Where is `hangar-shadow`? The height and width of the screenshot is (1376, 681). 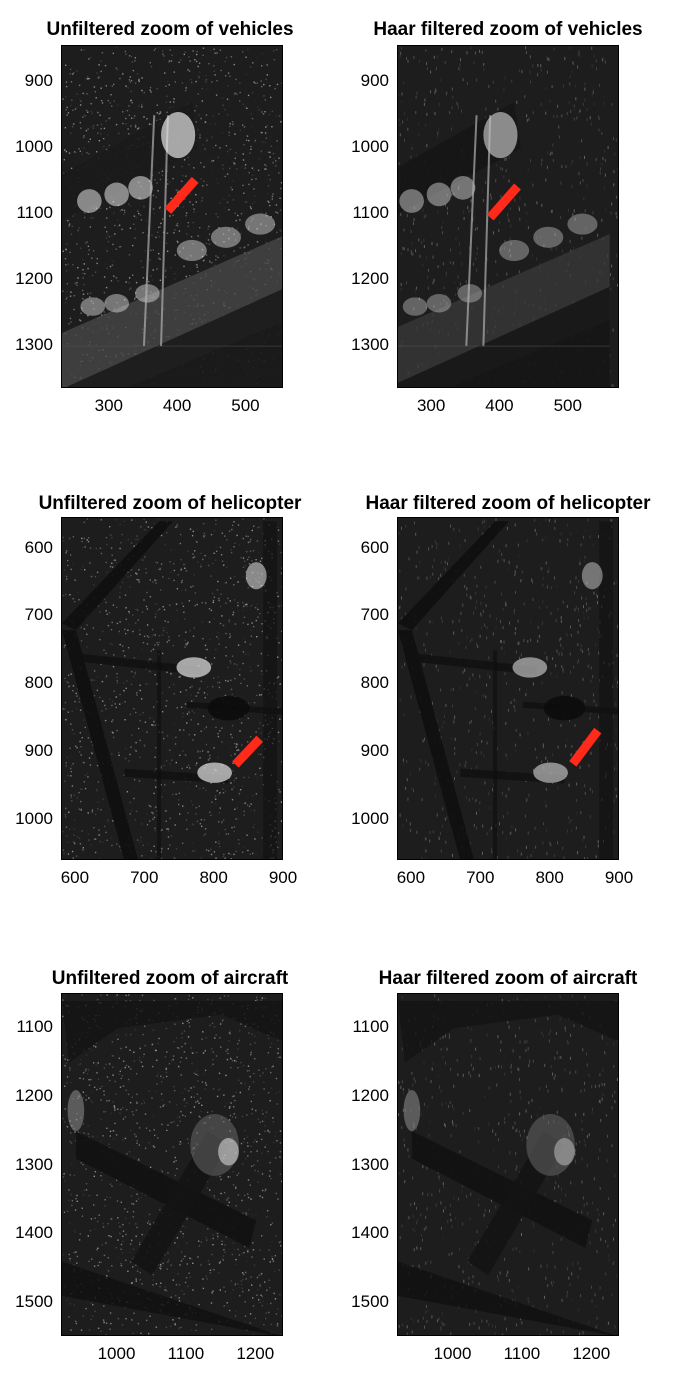
hangar-shadow is located at coordinates (564, 708).